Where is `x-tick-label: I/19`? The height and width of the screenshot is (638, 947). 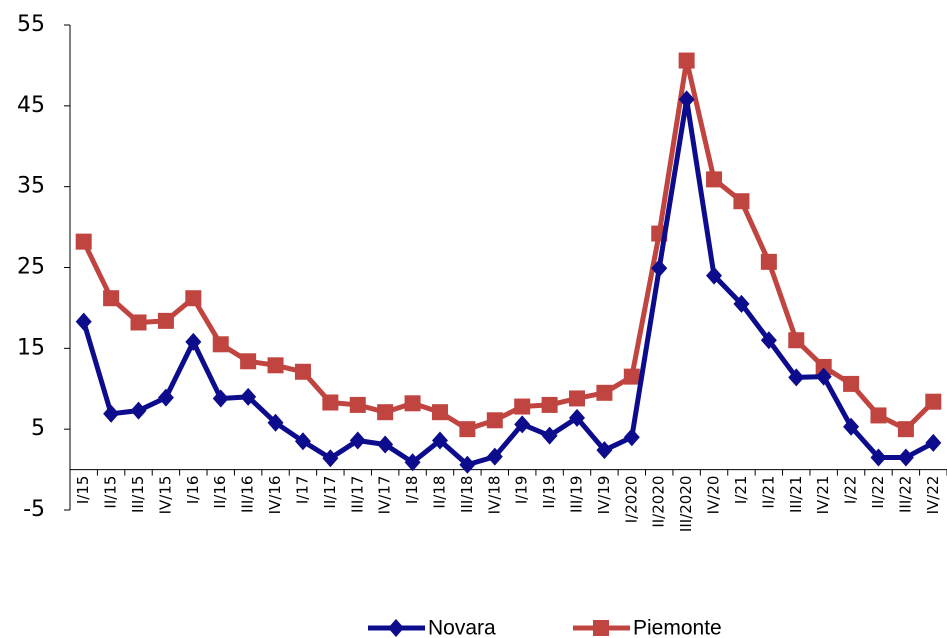 x-tick-label: I/19 is located at coordinates (522, 490).